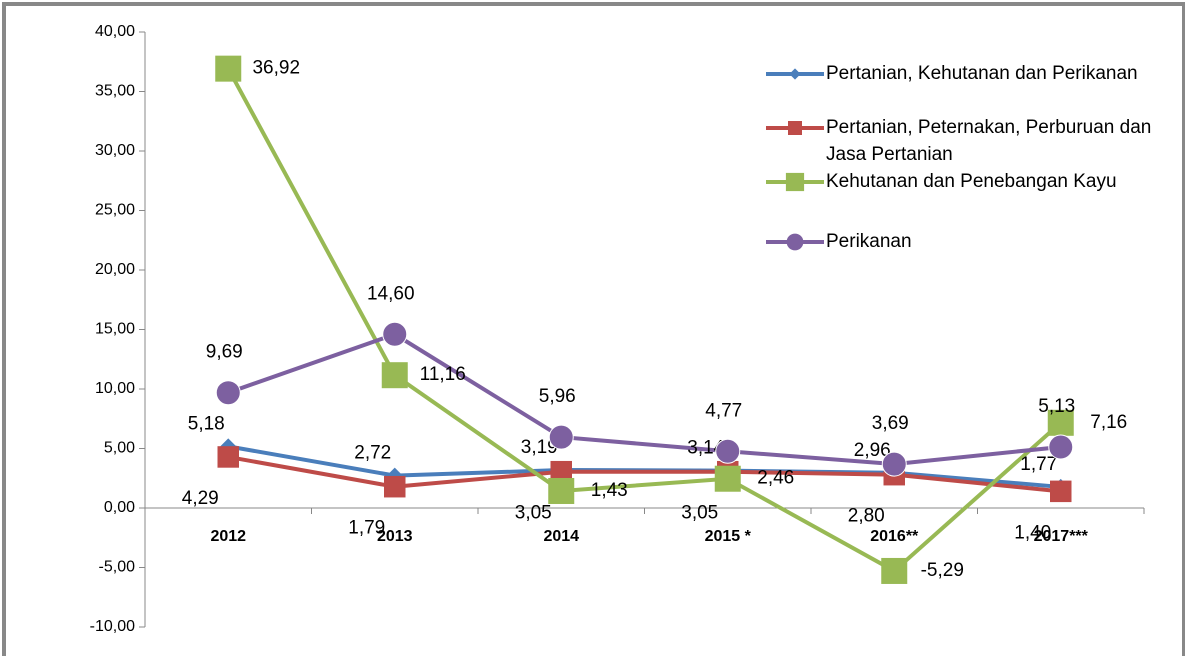  I want to click on y-tick-label: 5,00, so click(119, 448).